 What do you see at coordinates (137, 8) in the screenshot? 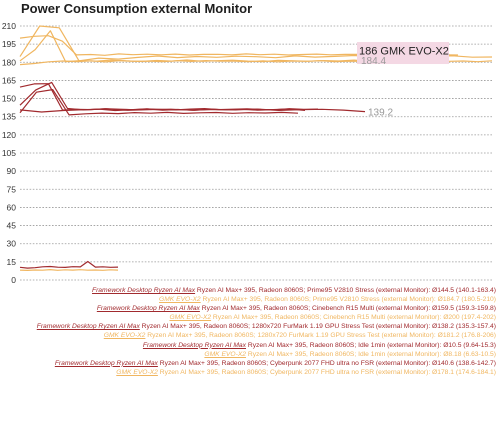
I see `chart-title: Power Consumption external Monitor` at bounding box center [137, 8].